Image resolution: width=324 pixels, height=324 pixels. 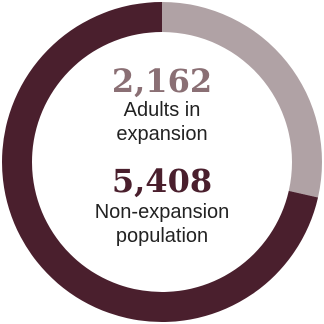 What do you see at coordinates (162, 212) in the screenshot?
I see `non-expansion-label-line1: Non-expansion` at bounding box center [162, 212].